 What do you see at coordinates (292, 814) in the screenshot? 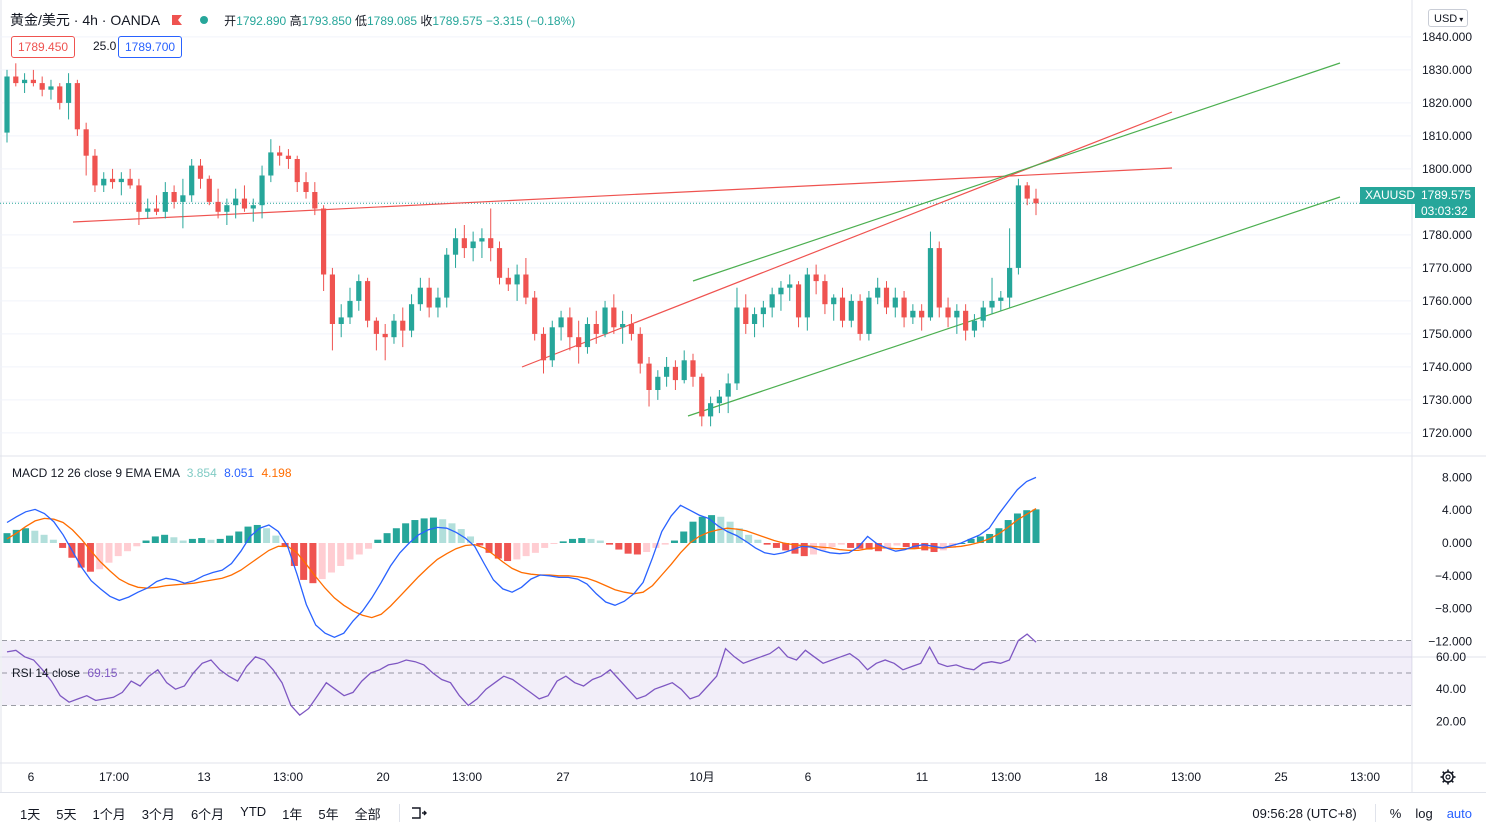
I see `range-button-6: 1年` at bounding box center [292, 814].